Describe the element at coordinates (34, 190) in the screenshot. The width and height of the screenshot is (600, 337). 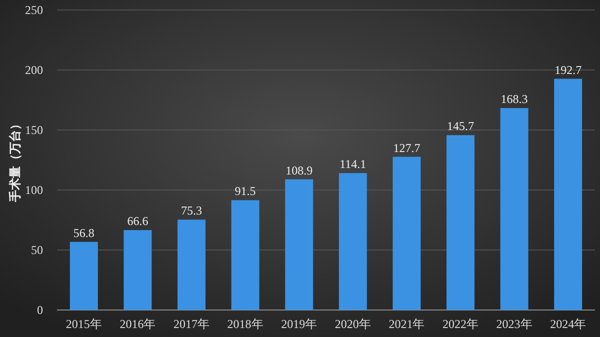
I see `y-tick-label: 100` at that location.